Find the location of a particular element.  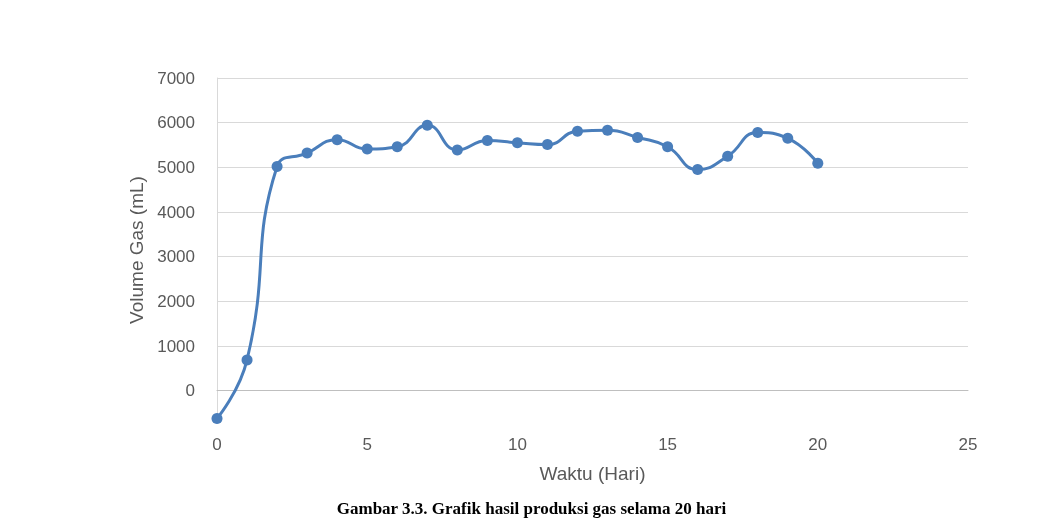

x-tick-label: 0 is located at coordinates (217, 444).